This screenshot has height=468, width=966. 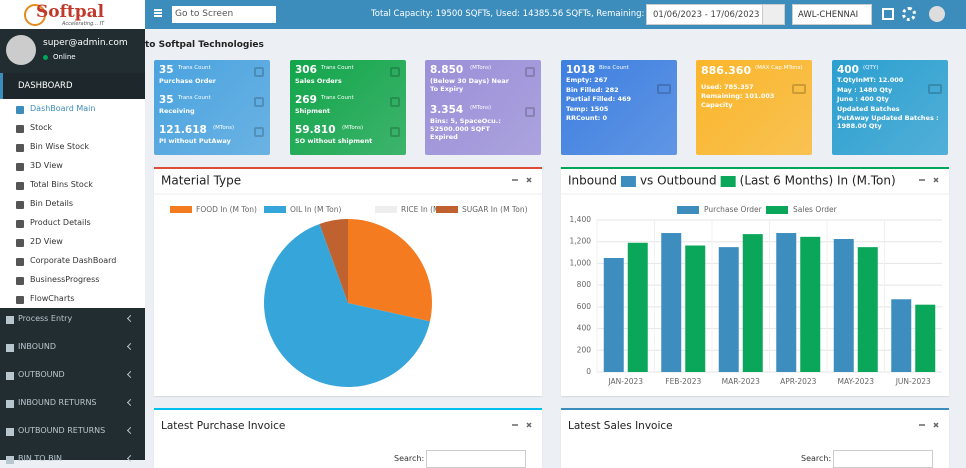 I want to click on card-detail: Bin Filled: 282, so click(x=592, y=89).